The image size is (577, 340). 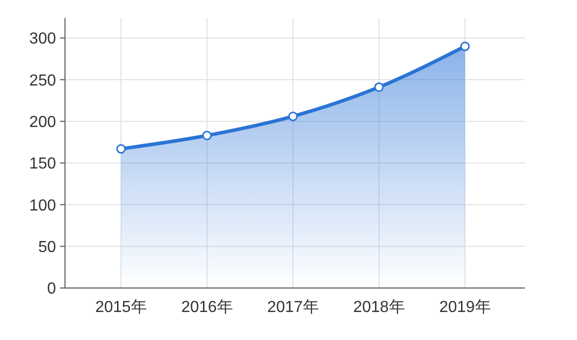 I want to click on y-tick-label: 150, so click(x=42, y=164).